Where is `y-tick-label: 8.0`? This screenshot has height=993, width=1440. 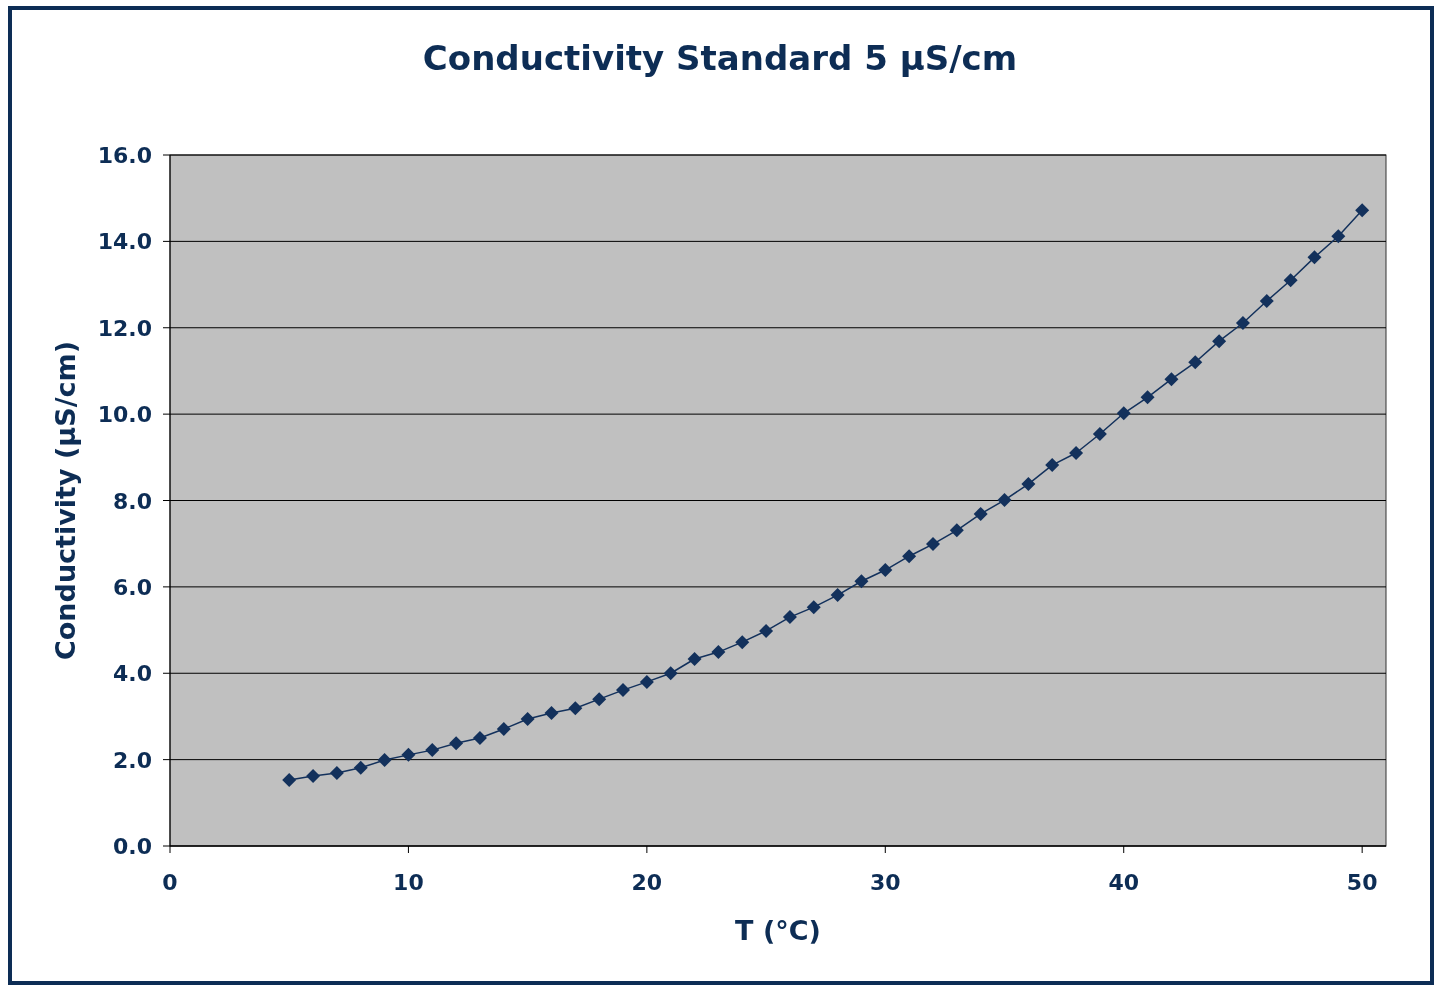
y-tick-label: 8.0 is located at coordinates (132, 501).